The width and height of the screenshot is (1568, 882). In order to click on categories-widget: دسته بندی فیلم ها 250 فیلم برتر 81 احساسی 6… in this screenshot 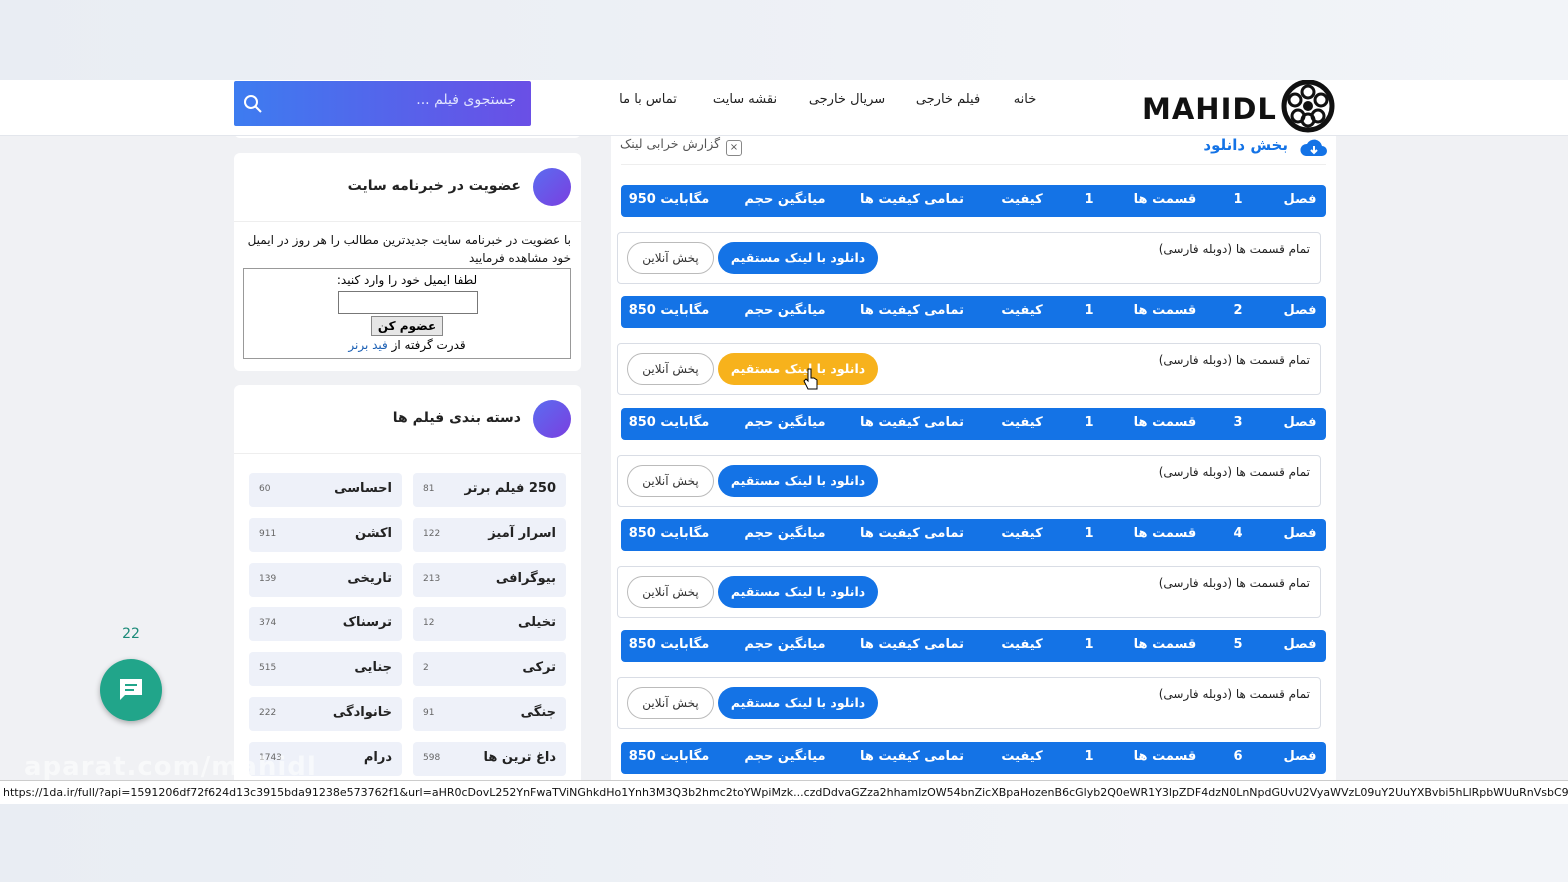, I will do `click(407, 582)`.